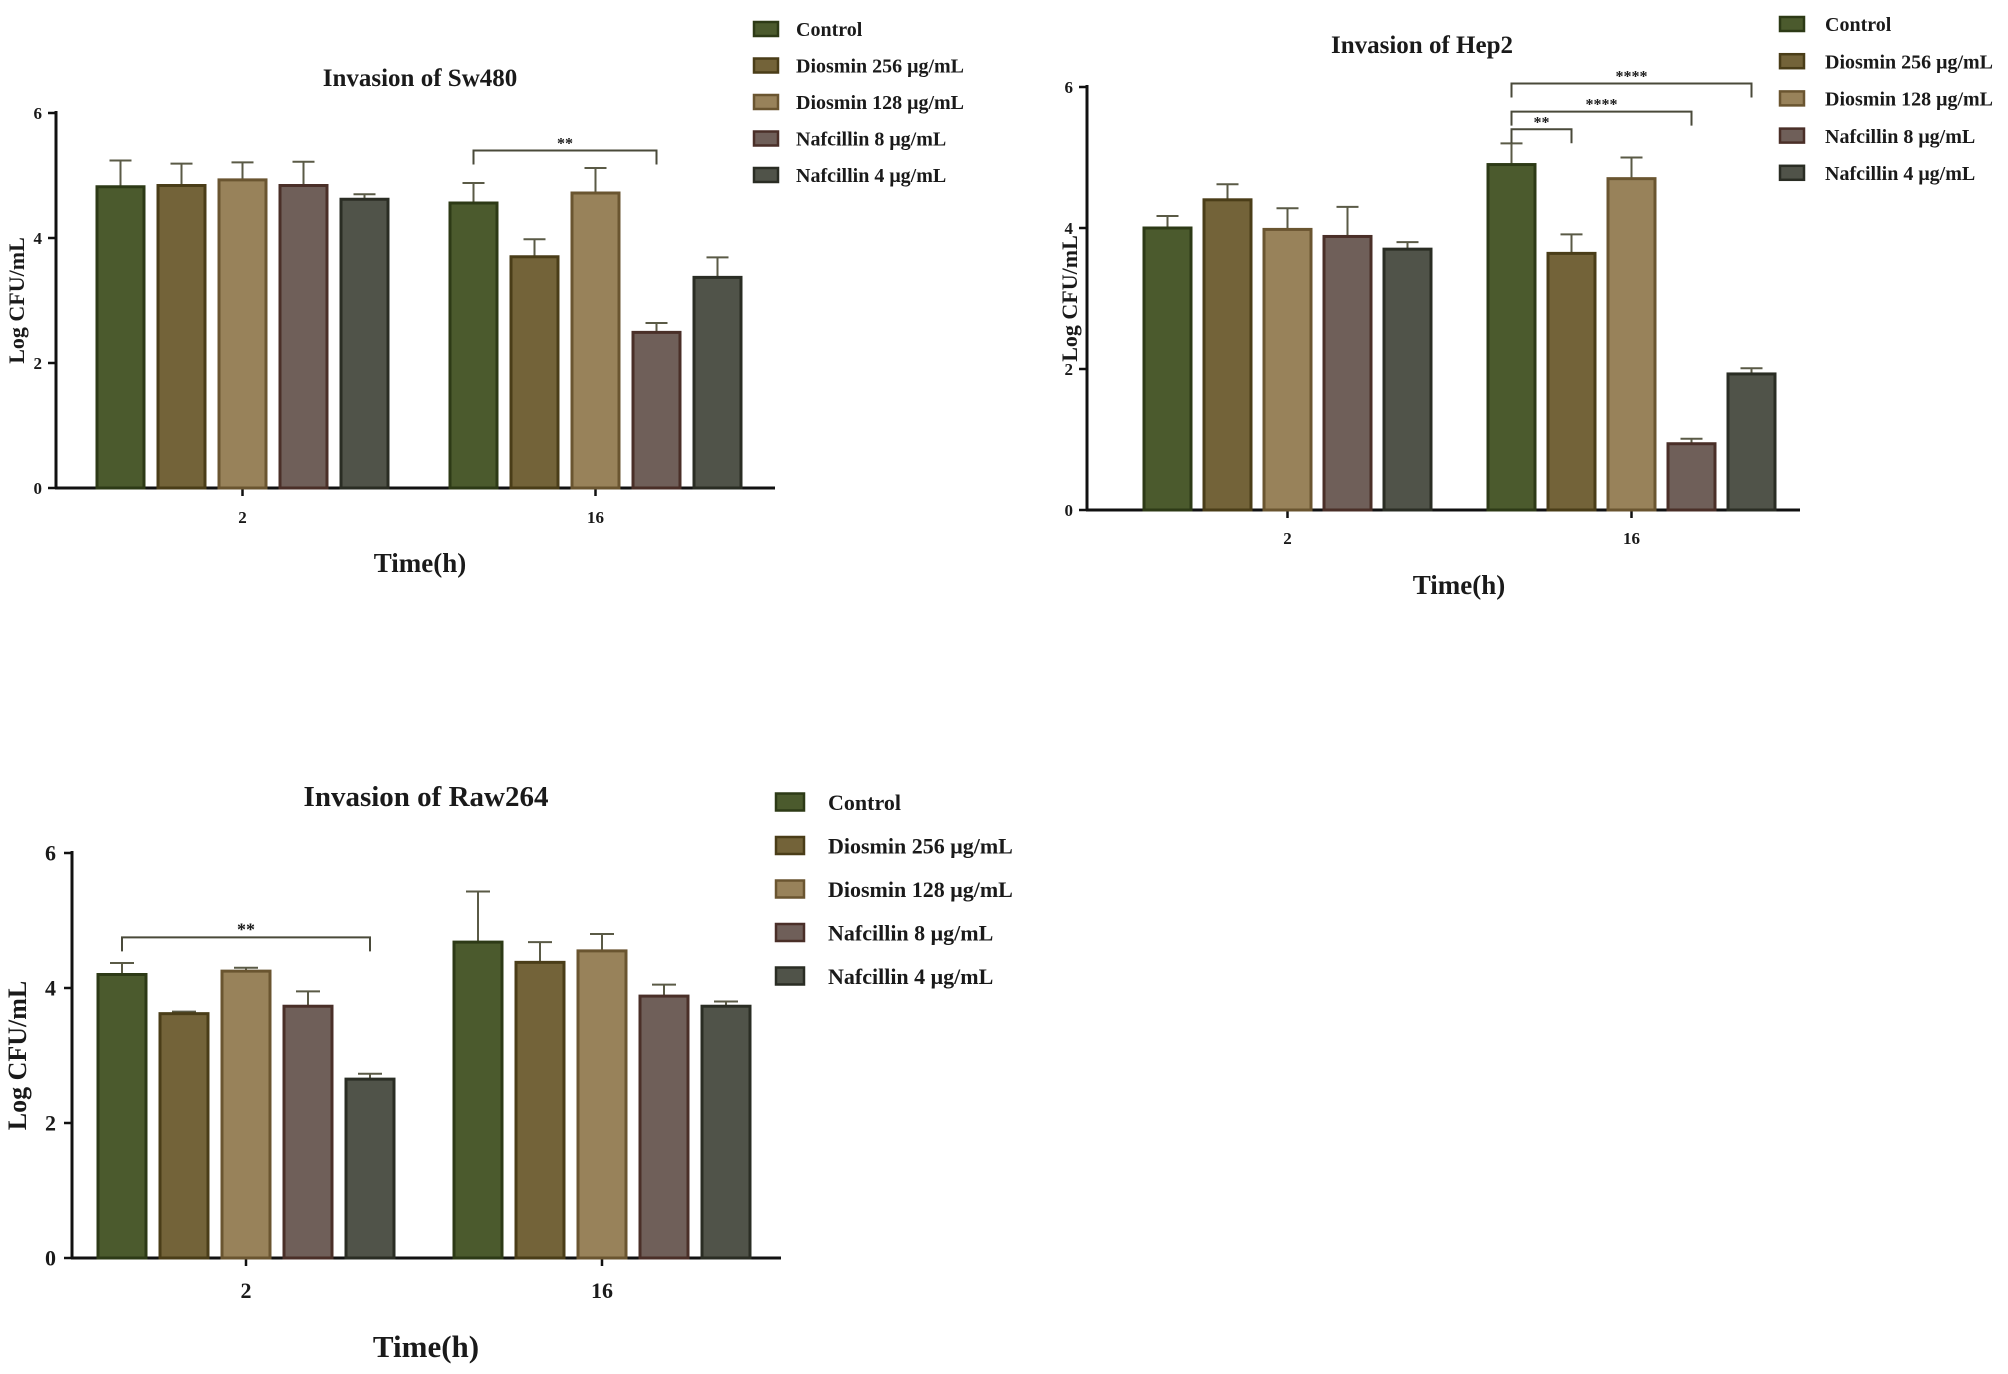  I want to click on chart-title: Invasion of Hep2, so click(1422, 45).